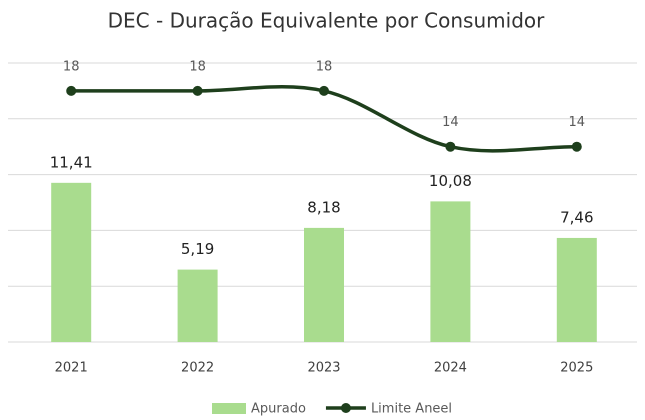  Describe the element at coordinates (278, 409) in the screenshot. I see `legend-label: Apurado` at that location.